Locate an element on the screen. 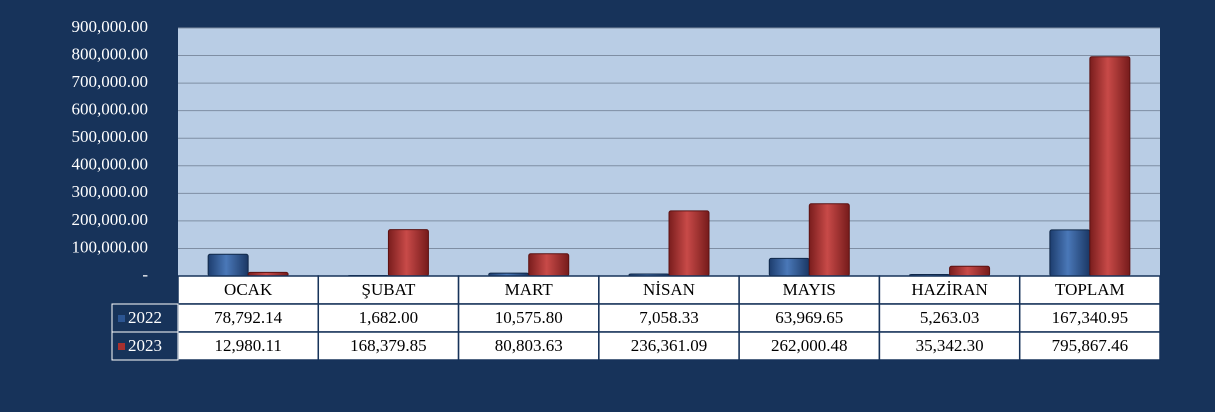 The width and height of the screenshot is (1215, 412). y-tick-label: 700,000.00 is located at coordinates (110, 81).